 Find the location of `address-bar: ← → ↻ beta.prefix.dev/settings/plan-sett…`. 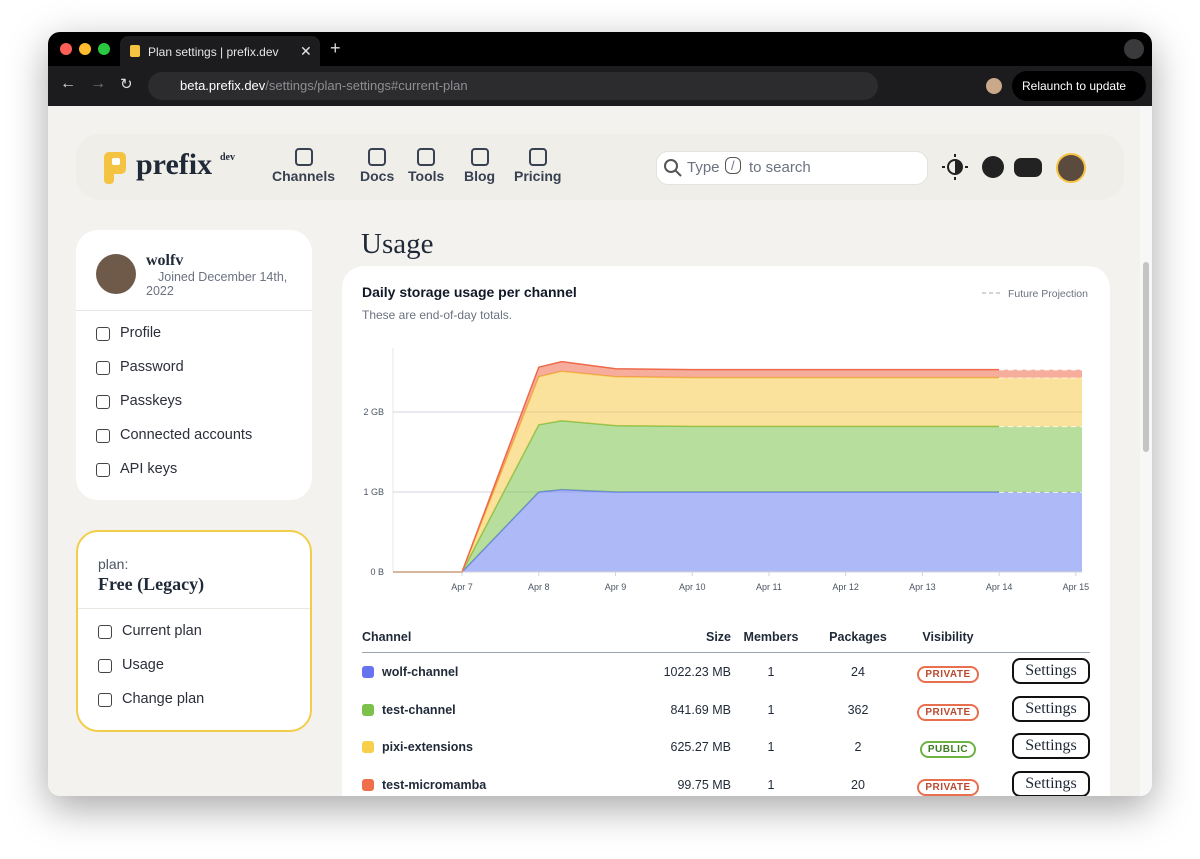

address-bar: ← → ↻ beta.prefix.dev/settings/plan-sett… is located at coordinates (600, 86).